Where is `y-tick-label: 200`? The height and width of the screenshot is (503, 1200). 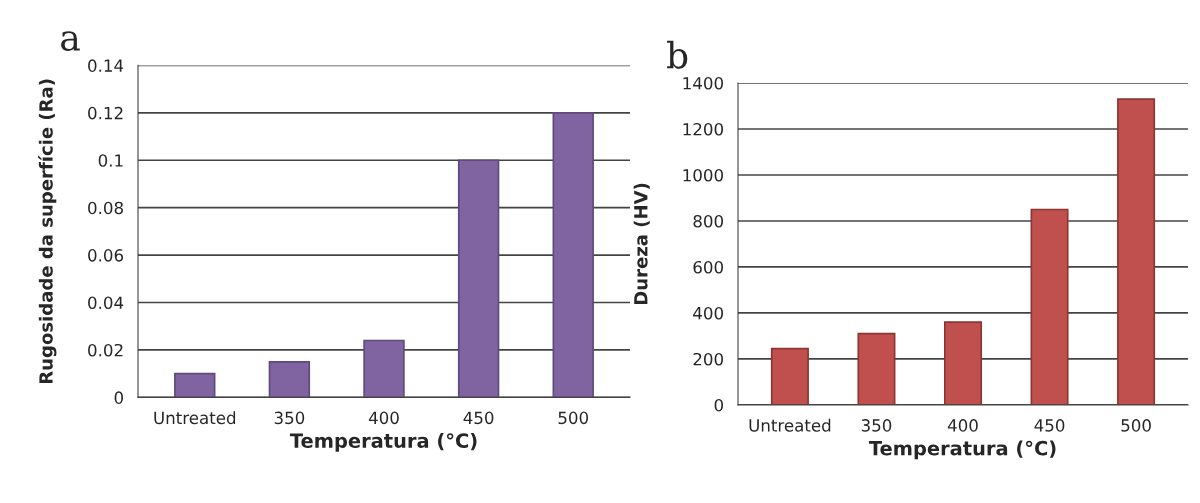
y-tick-label: 200 is located at coordinates (708, 359).